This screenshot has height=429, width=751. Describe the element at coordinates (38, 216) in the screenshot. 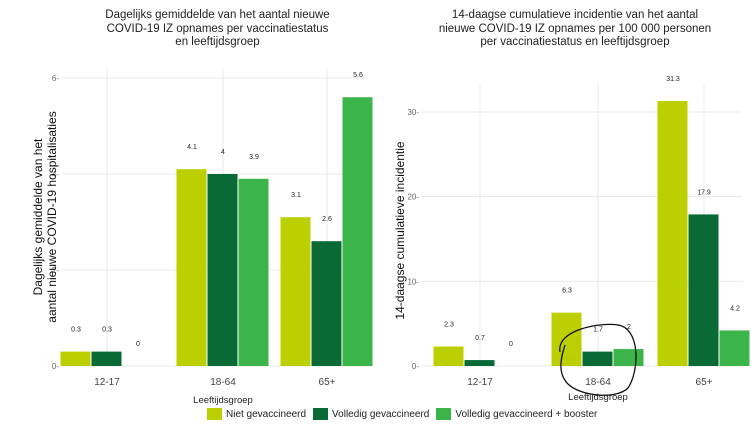

I see `y-axis-title: Dagelijks gemiddelde van het` at that location.